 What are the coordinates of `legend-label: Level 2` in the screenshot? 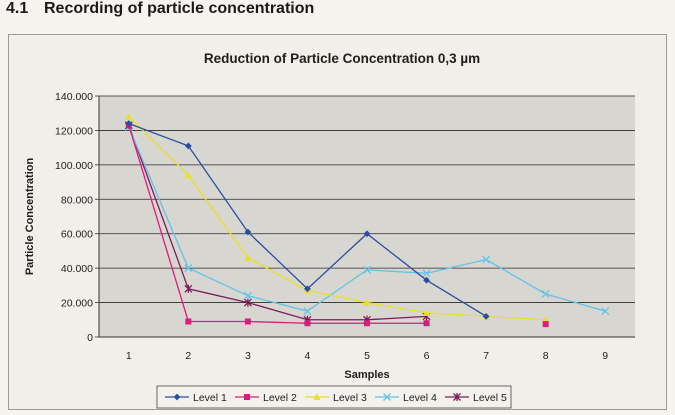 It's located at (280, 398).